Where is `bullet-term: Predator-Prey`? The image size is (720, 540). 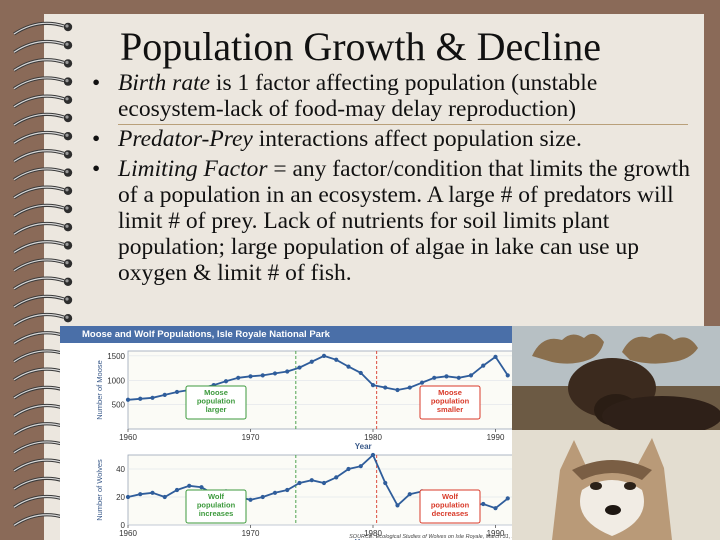
bullet-term: Predator-Prey is located at coordinates (185, 139).